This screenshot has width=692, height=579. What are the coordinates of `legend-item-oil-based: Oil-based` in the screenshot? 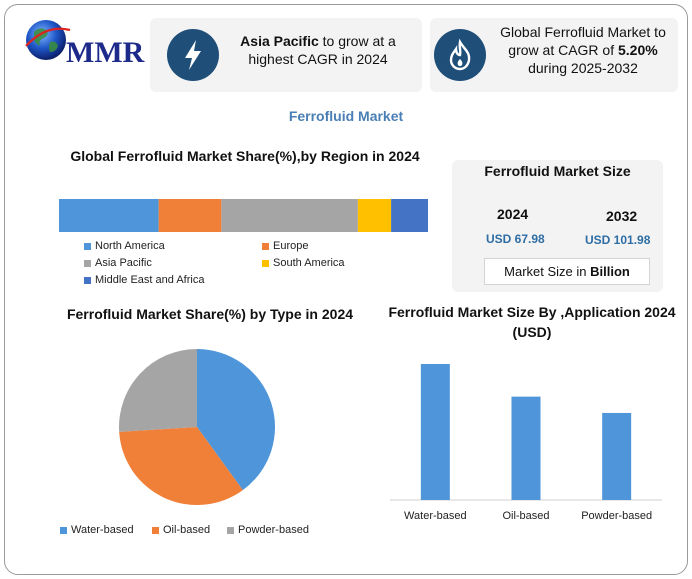 It's located at (181, 530).